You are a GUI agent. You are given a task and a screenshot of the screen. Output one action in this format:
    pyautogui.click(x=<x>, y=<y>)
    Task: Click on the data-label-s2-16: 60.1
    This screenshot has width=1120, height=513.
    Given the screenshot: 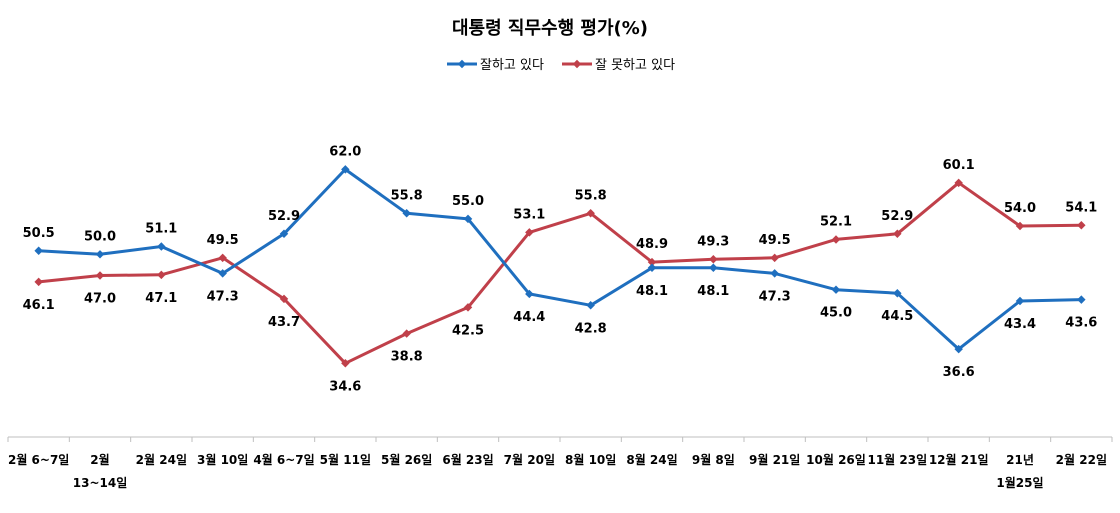 What is the action you would take?
    pyautogui.click(x=959, y=165)
    